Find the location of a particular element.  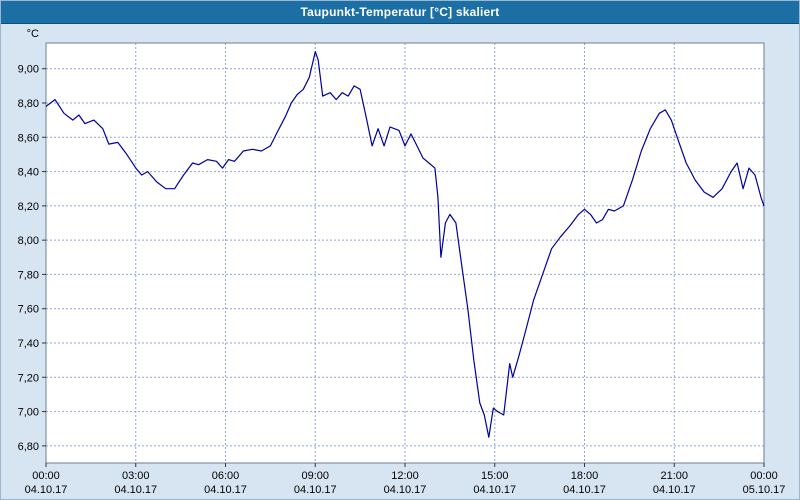

y-axis-tick-label: 7,20 is located at coordinates (28, 378).